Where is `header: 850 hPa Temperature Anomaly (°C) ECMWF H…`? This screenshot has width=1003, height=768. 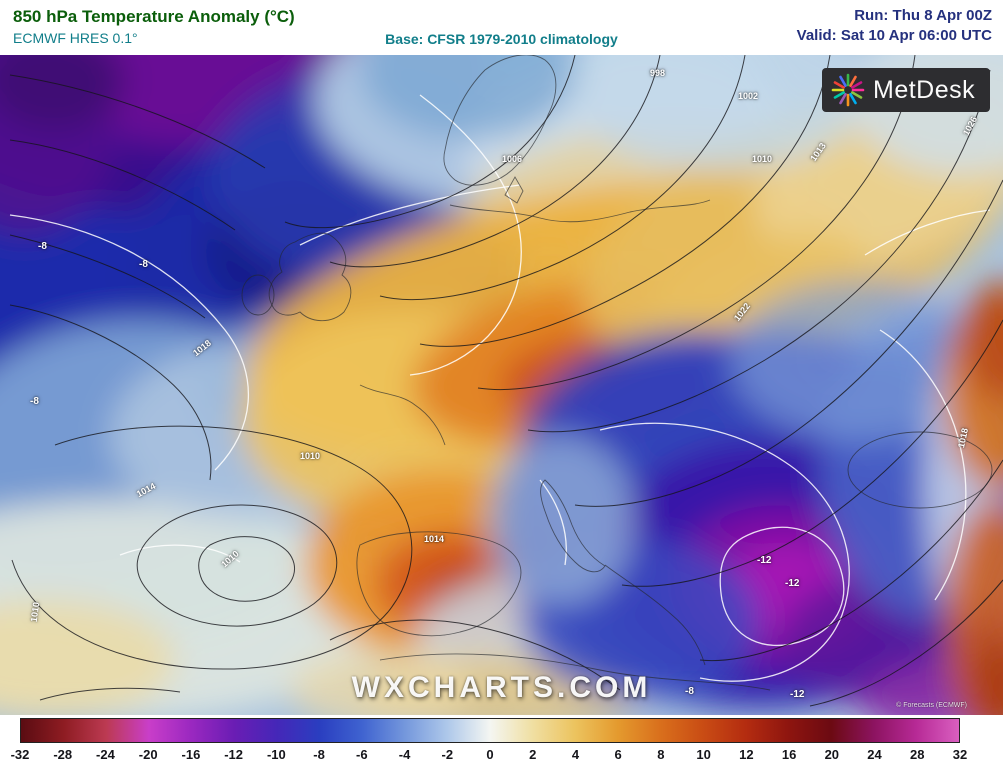
header: 850 hPa Temperature Anomaly (°C) ECMWF H… is located at coordinates (501, 27).